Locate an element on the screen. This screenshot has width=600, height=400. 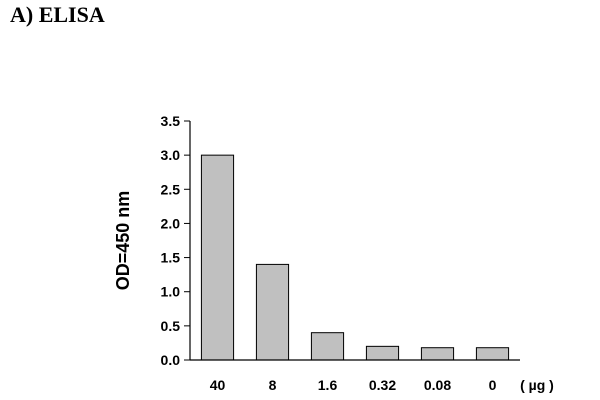
y-axis-ticks: 0.0 0.5 1.0 1.5 2.0 2.5 3.0 3.5 is located at coordinates (175, 240).